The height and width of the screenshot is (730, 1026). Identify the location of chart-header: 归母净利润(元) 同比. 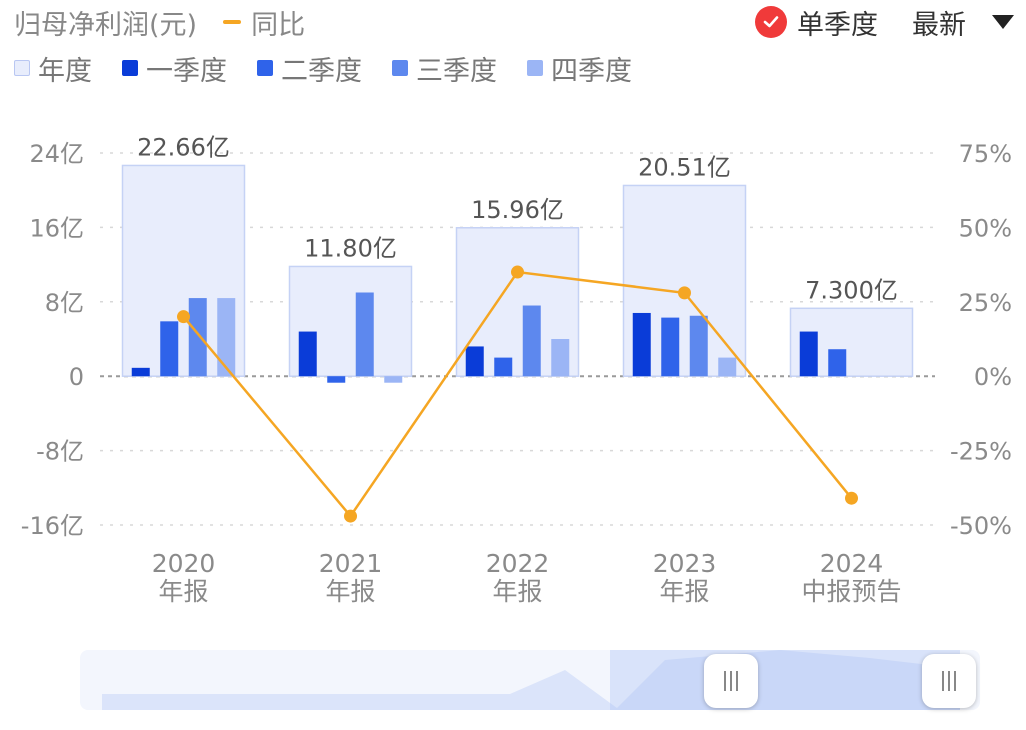
(159, 22).